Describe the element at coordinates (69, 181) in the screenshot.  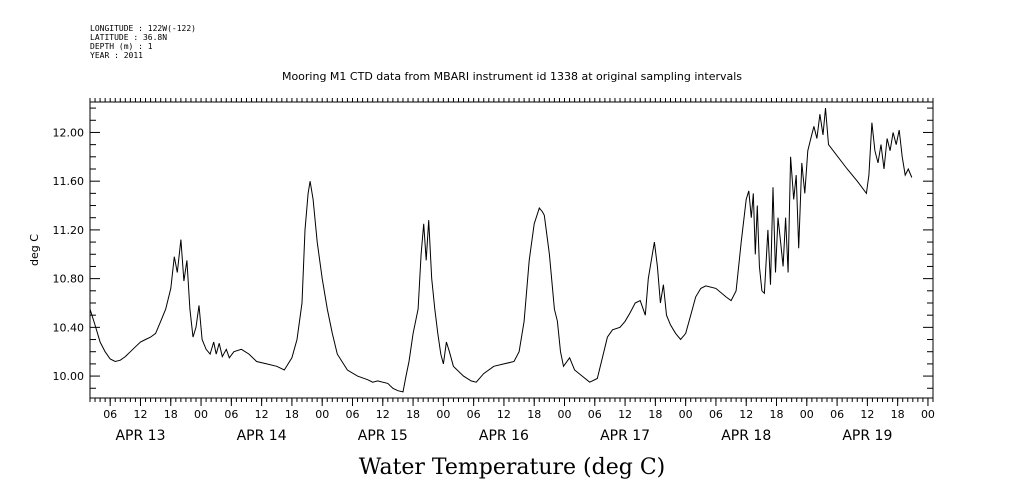
I see `y-tick-label: 11.60` at that location.